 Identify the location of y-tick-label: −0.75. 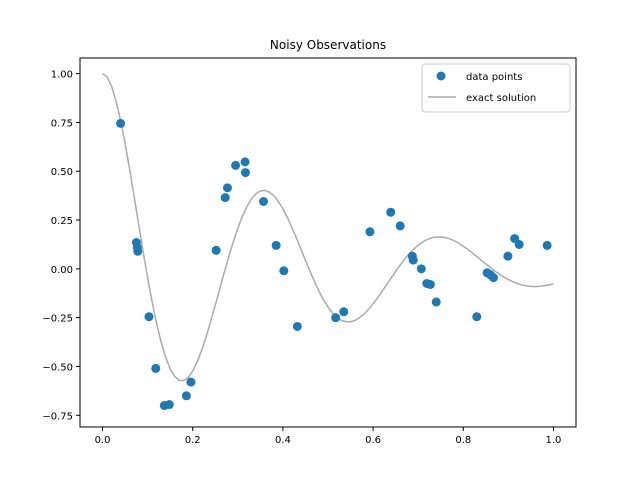
(57, 416).